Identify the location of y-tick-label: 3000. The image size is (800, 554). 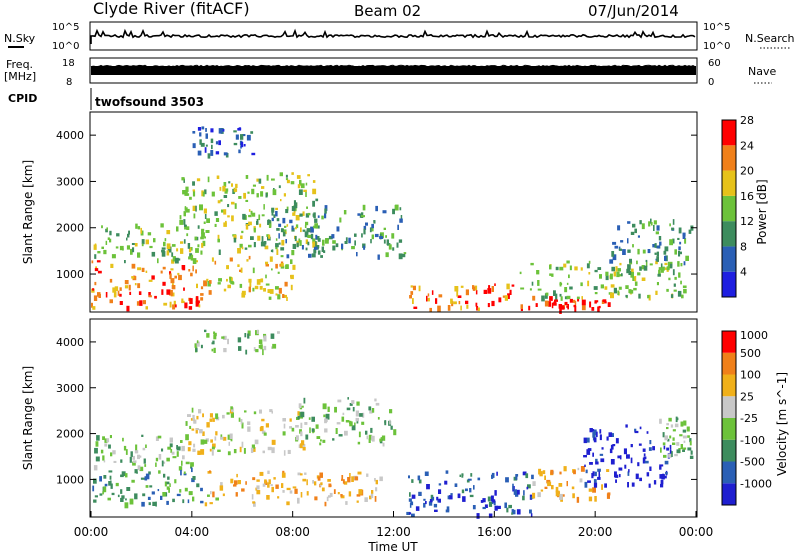
(70, 388).